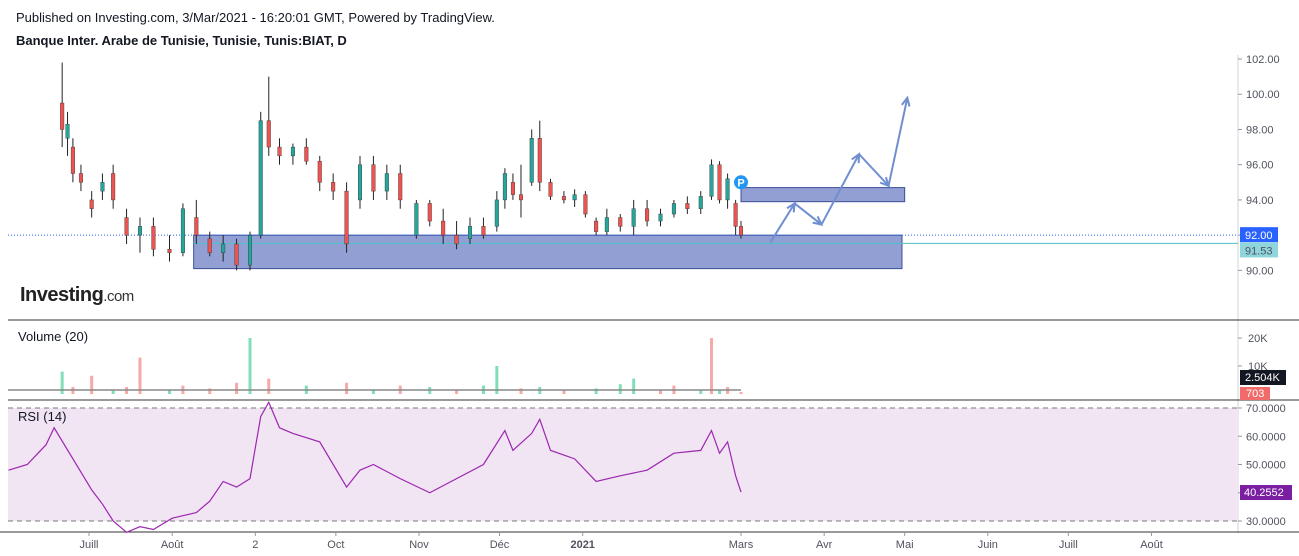 The height and width of the screenshot is (556, 1299). Describe the element at coordinates (89, 545) in the screenshot. I see `time-tick-label: Juill` at that location.